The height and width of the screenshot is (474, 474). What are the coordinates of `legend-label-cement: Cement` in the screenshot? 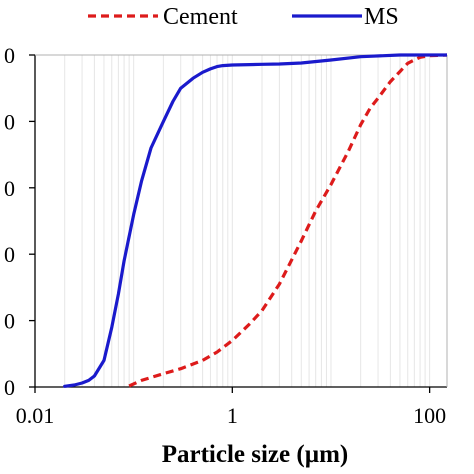 It's located at (200, 17).